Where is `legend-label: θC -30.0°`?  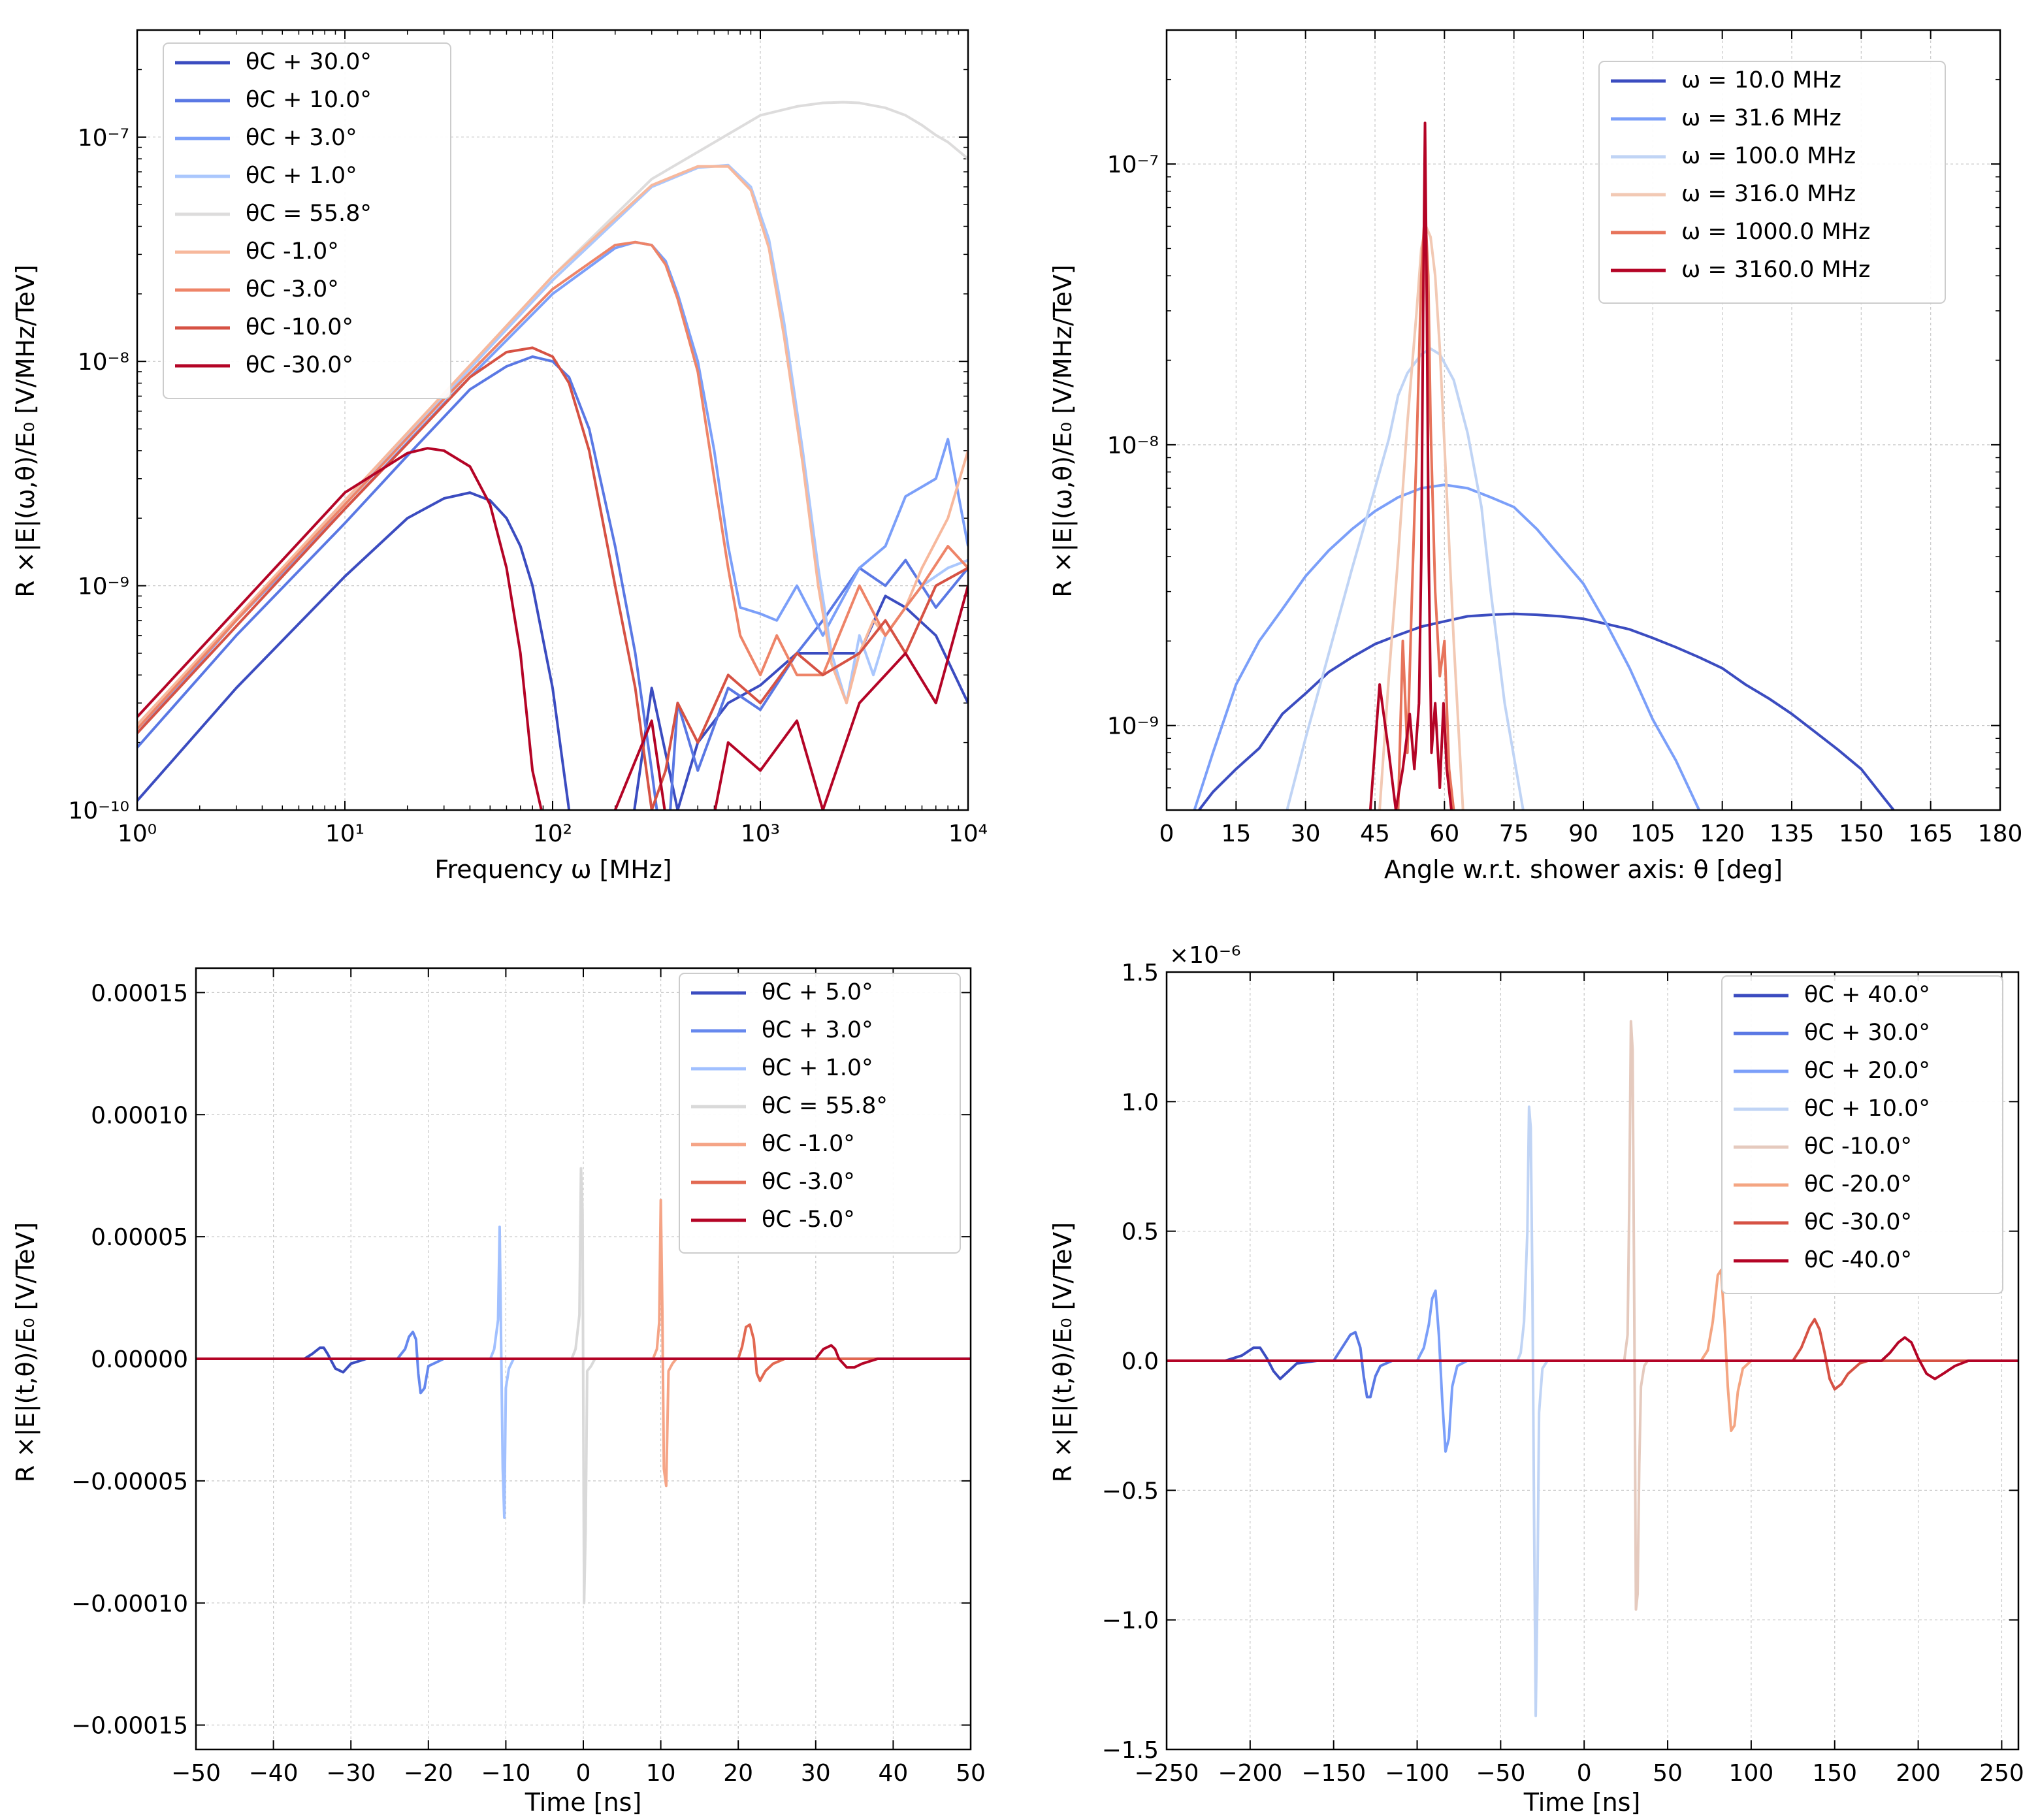
legend-label: θC -30.0° is located at coordinates (1858, 1222).